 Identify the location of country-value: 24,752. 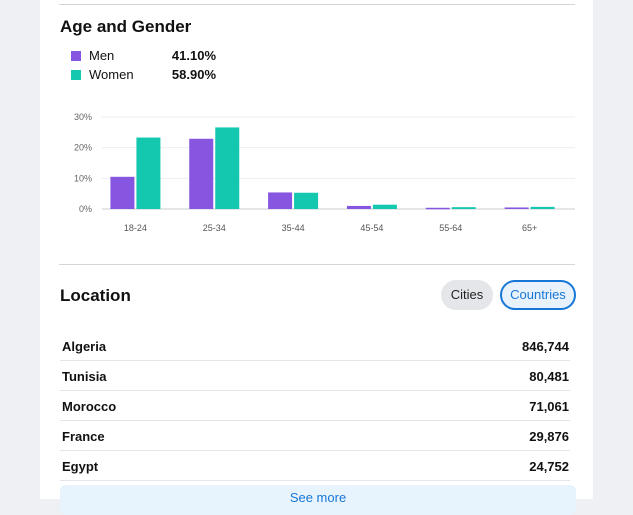
(549, 466).